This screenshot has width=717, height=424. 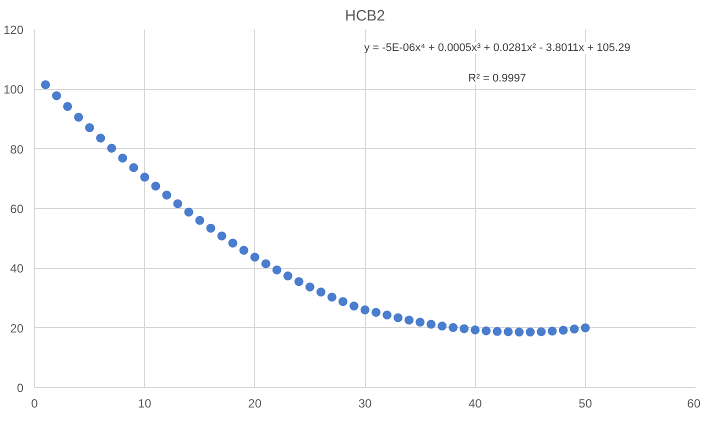 I want to click on x-tick-label: 20, so click(x=255, y=403).